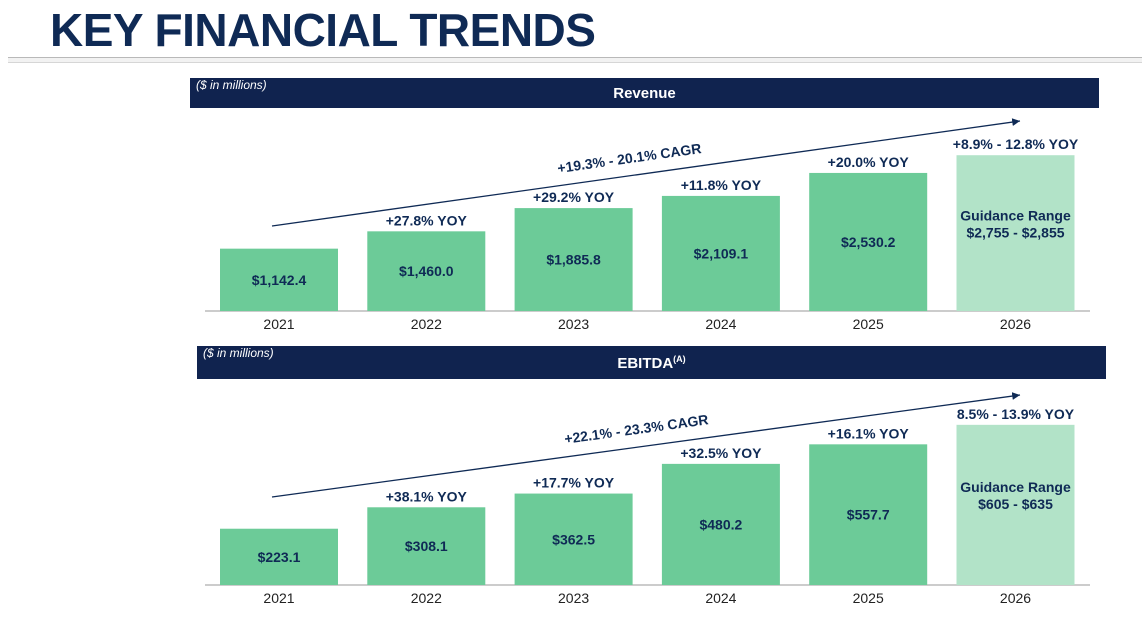 Image resolution: width=1142 pixels, height=618 pixels. I want to click on ebitda-title-wrap: EBITDA(A), so click(651, 363).